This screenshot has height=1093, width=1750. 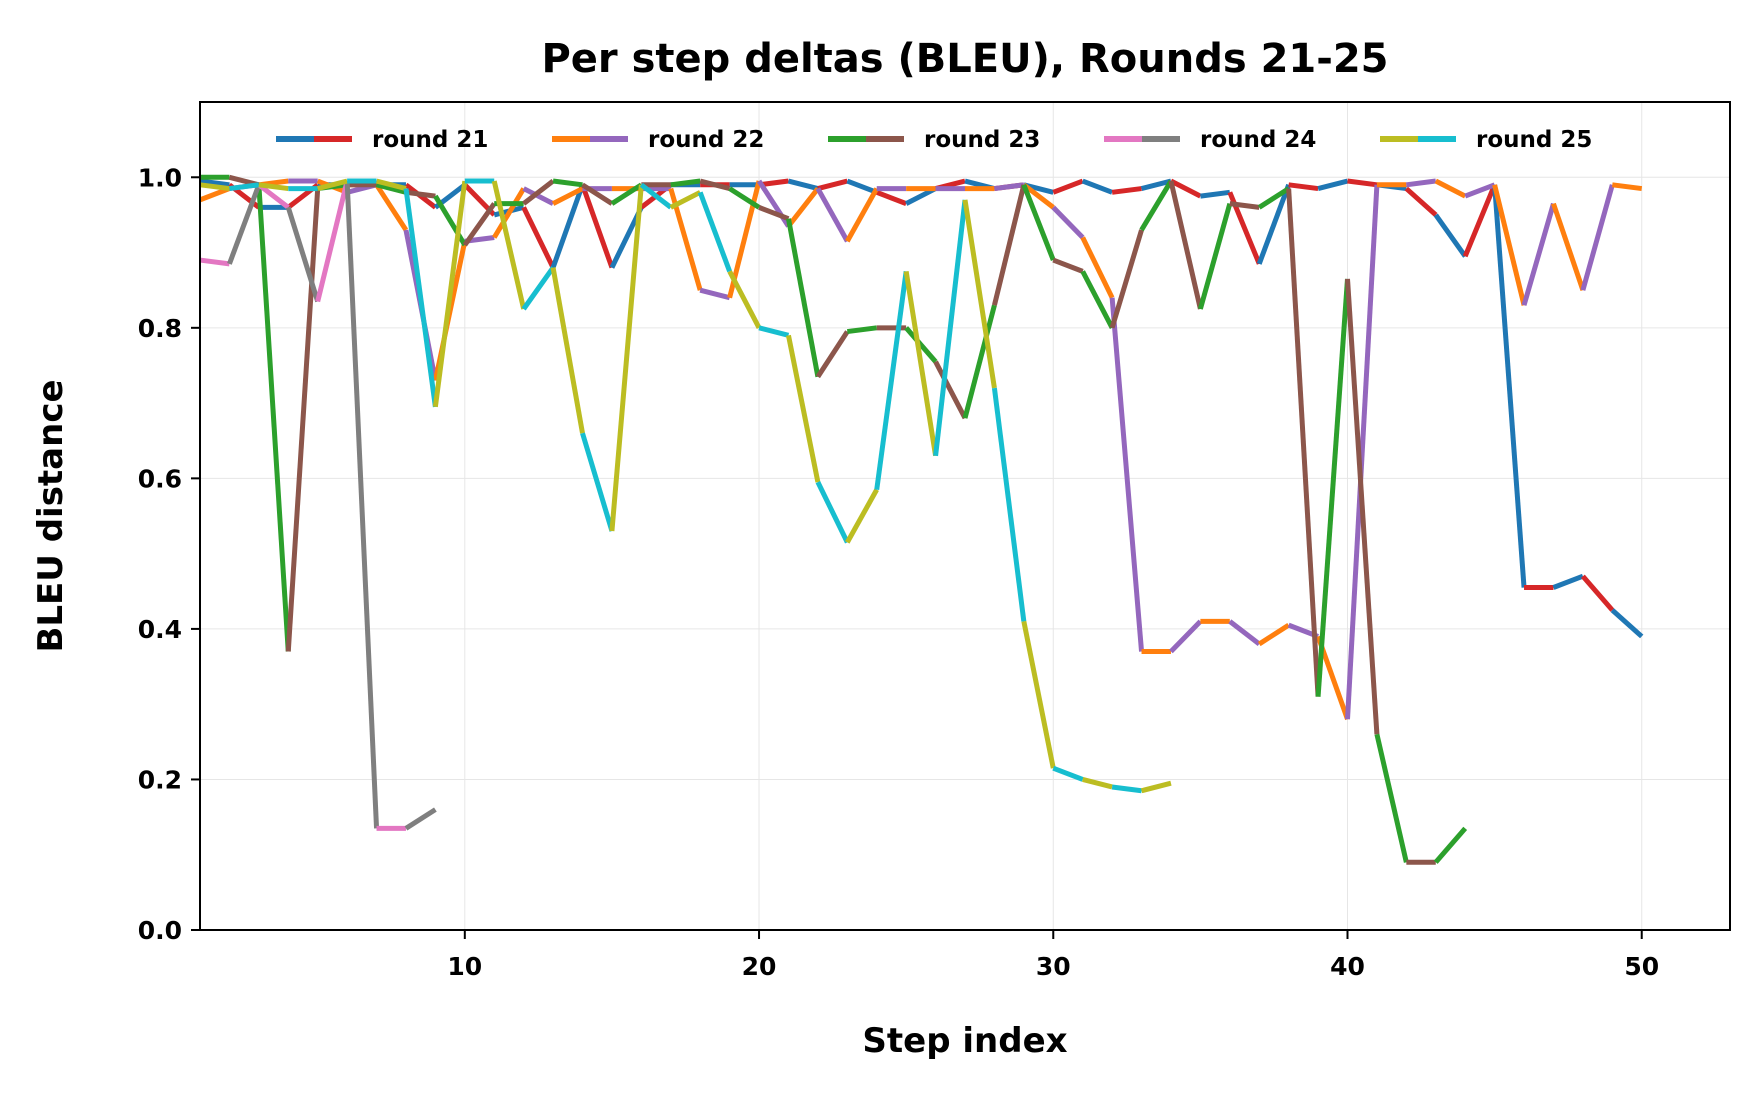 What do you see at coordinates (1347, 966) in the screenshot?
I see `x-tick-label: 40` at bounding box center [1347, 966].